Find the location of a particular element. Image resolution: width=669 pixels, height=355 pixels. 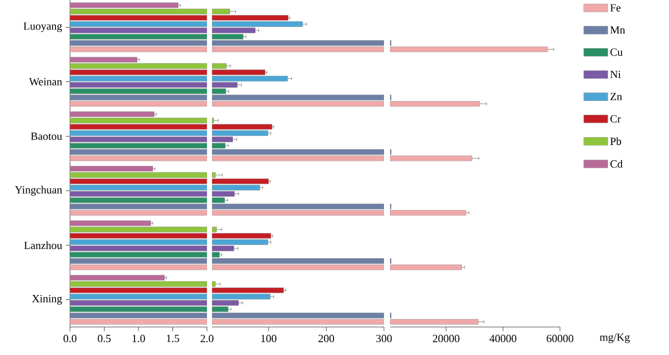

x-axis-title: mg/Kg is located at coordinates (615, 339).